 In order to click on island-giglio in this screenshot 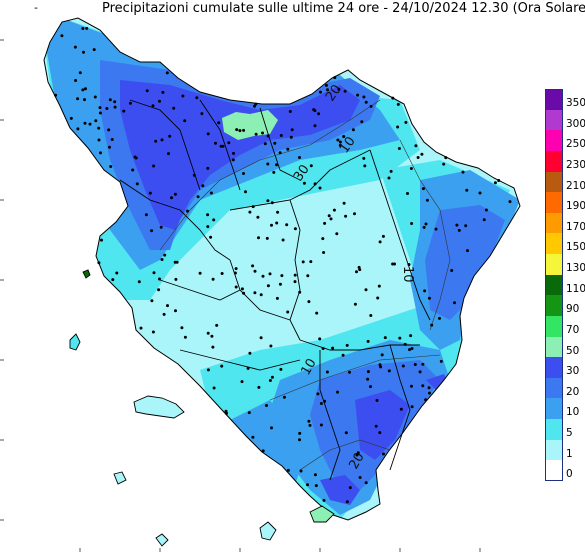, I will do `click(268, 531)`.